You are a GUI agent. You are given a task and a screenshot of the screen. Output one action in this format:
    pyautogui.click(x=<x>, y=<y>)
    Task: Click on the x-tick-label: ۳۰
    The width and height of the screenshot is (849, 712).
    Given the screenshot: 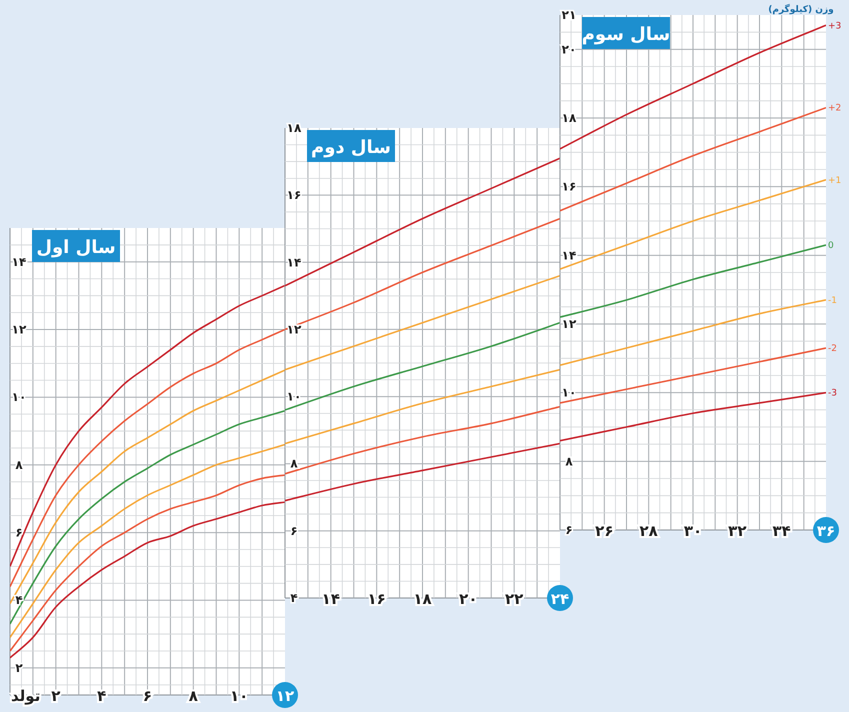 What is the action you would take?
    pyautogui.click(x=693, y=531)
    